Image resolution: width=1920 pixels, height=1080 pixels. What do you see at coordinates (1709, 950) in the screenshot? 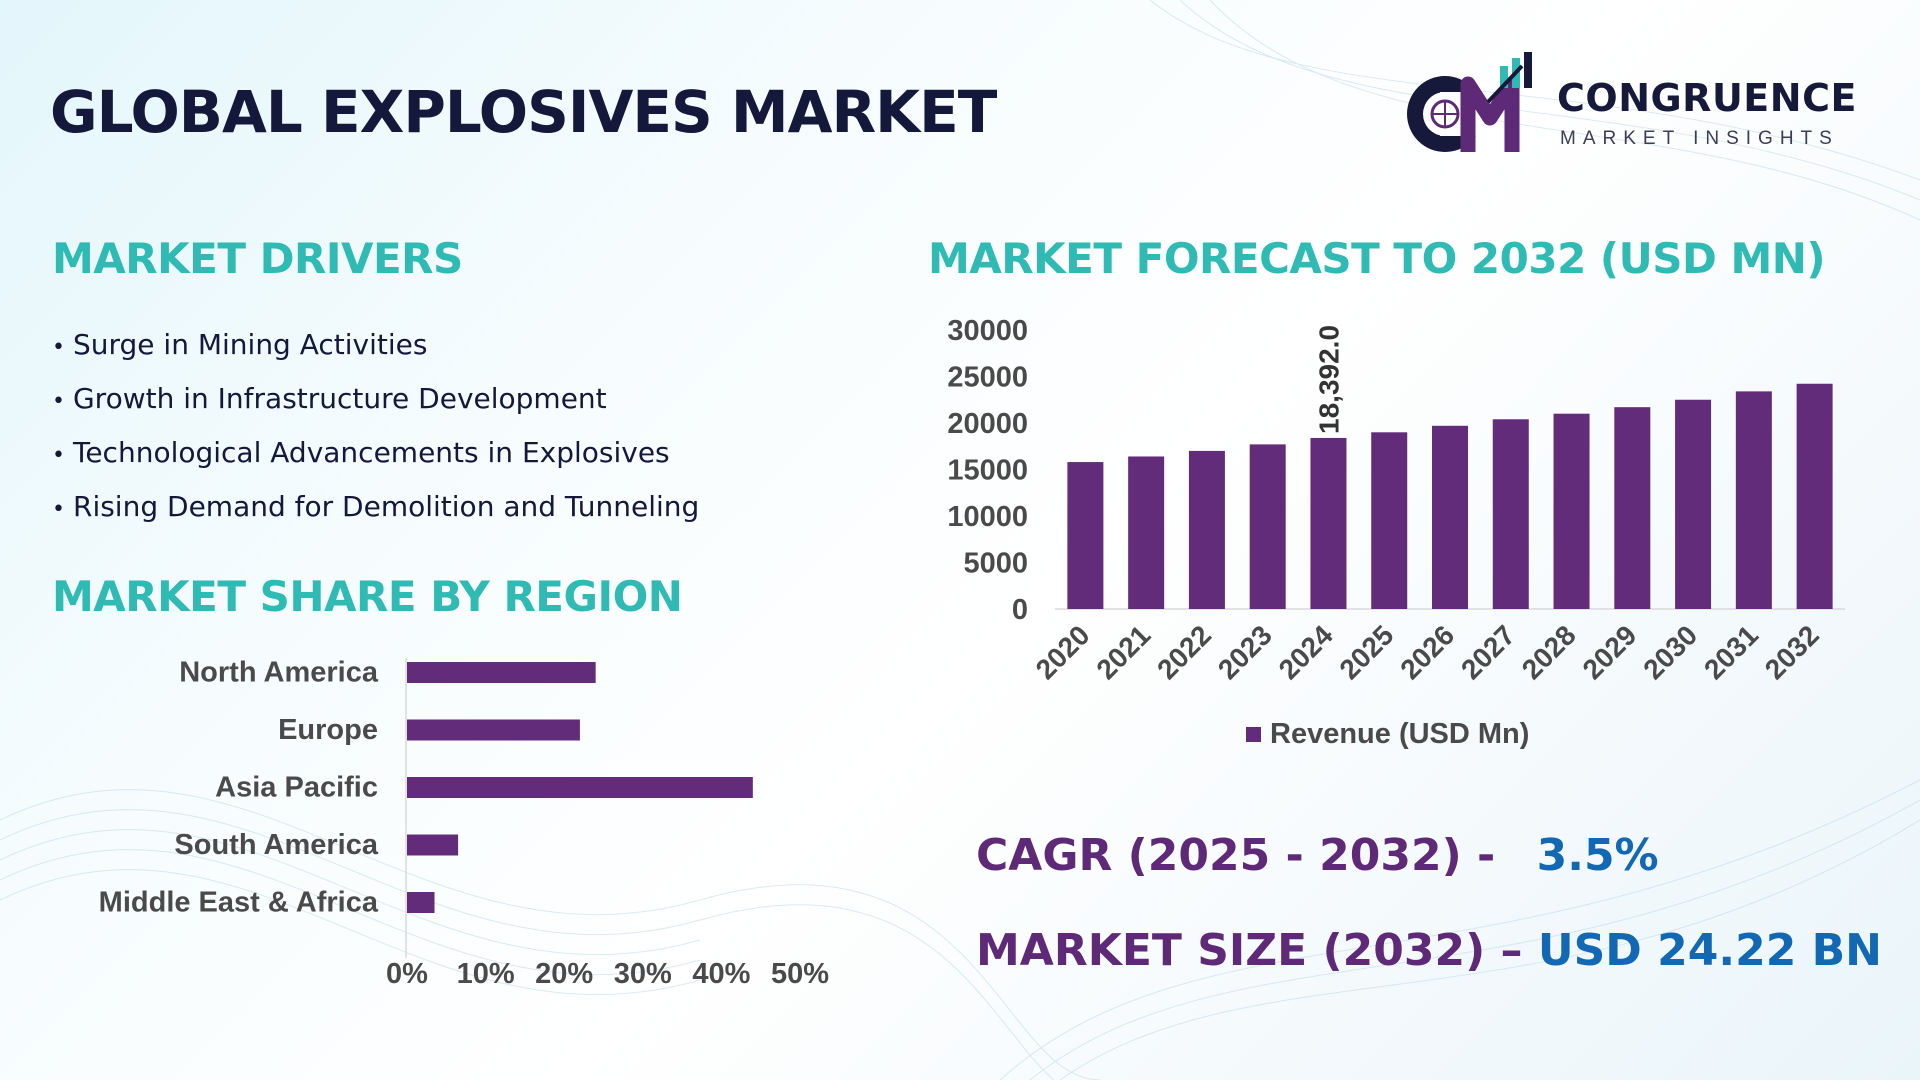
I see `market-size-value: USD 24.22 BN` at bounding box center [1709, 950].